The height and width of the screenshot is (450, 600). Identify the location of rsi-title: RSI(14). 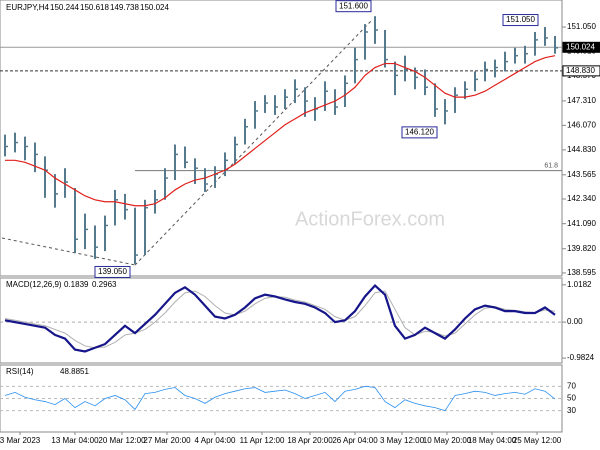
(20, 371).